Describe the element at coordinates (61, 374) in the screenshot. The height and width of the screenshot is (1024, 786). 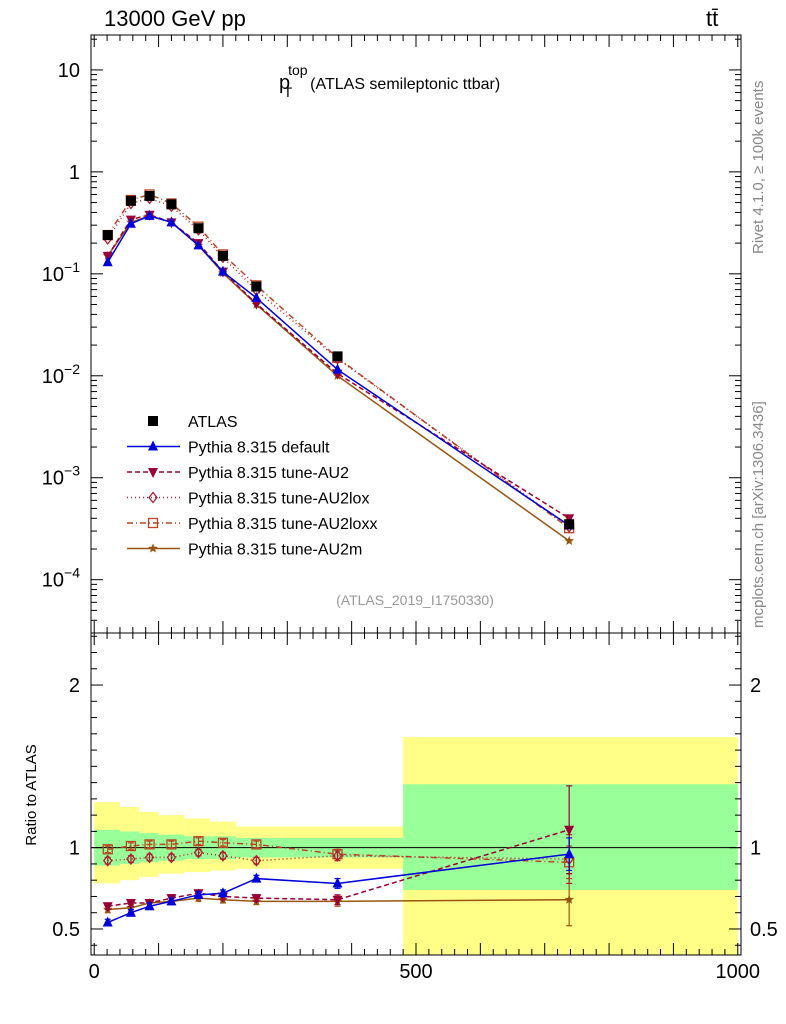
I see `main-ytick-label: 10⁻²` at that location.